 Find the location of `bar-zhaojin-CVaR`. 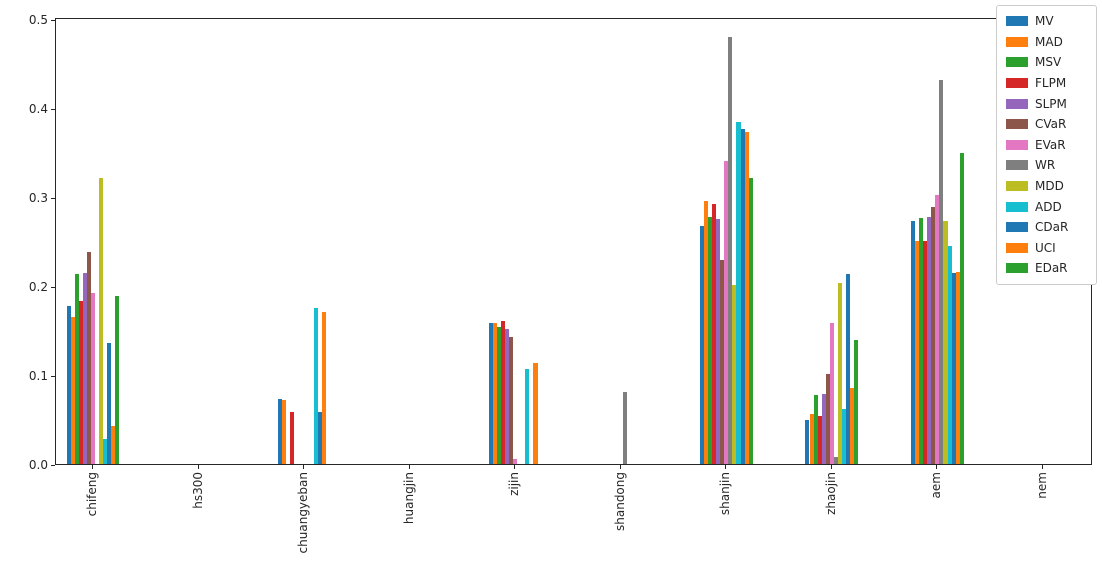

bar-zhaojin-CVaR is located at coordinates (827, 419).